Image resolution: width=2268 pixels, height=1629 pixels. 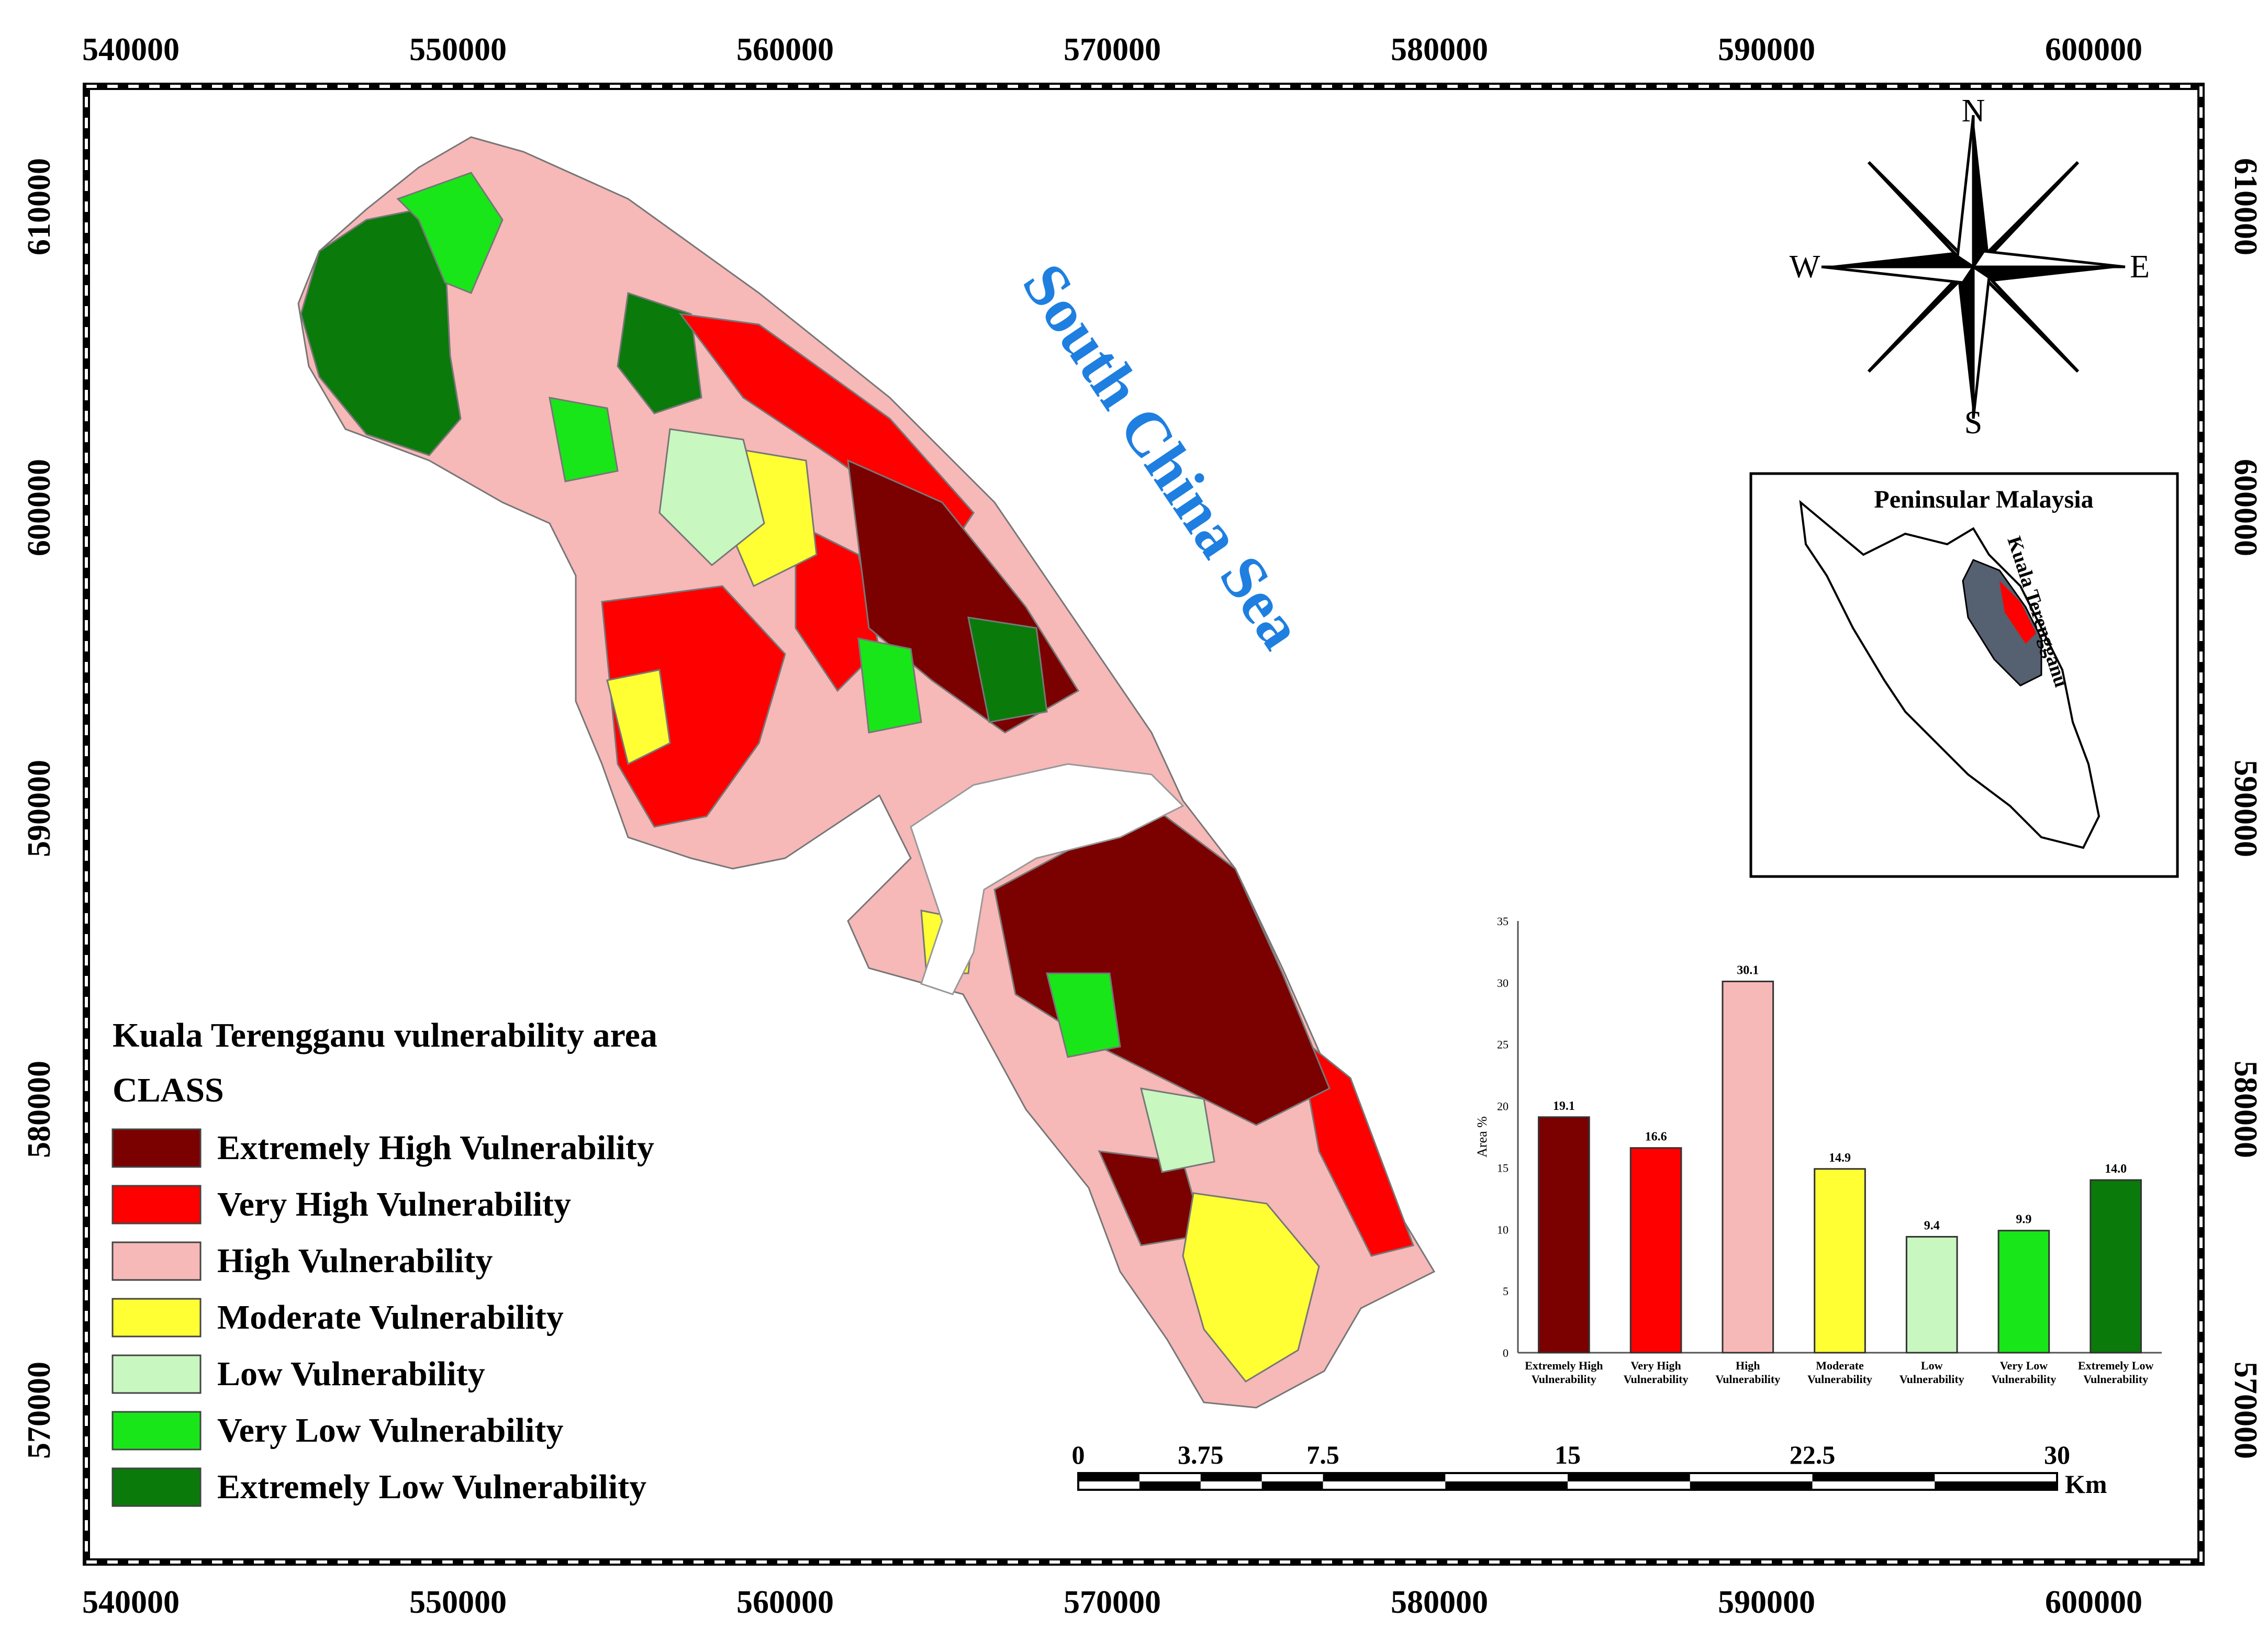 What do you see at coordinates (131, 1602) in the screenshot?
I see `x-grid-label-bottom: 540000` at bounding box center [131, 1602].